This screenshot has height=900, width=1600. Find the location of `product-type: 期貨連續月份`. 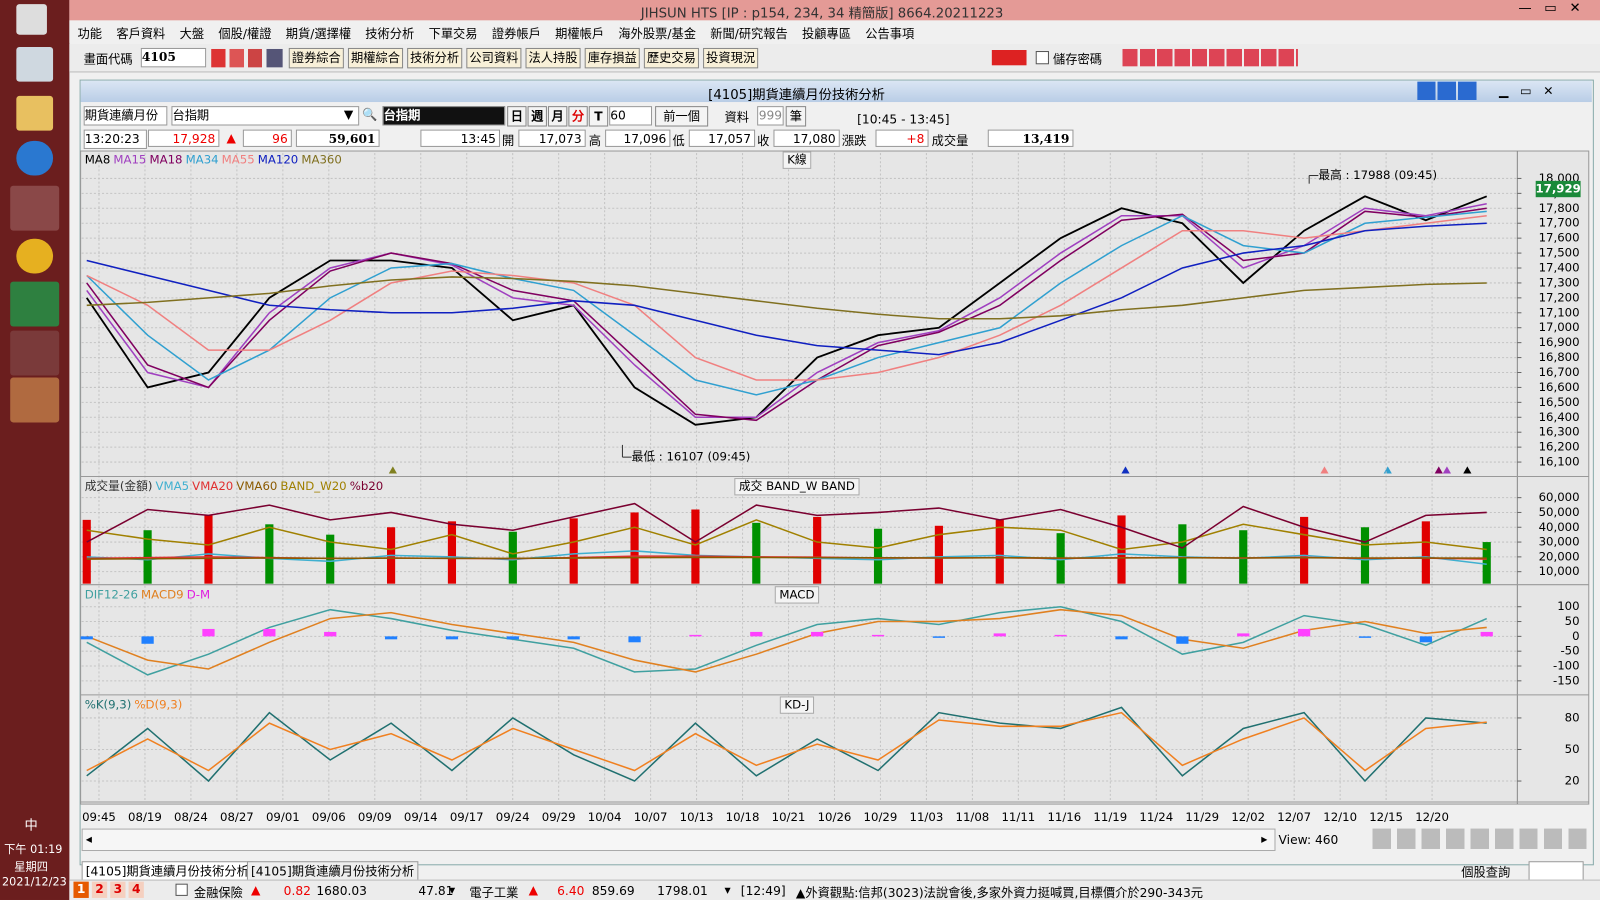

product-type: 期貨連續月份 is located at coordinates (125, 116).